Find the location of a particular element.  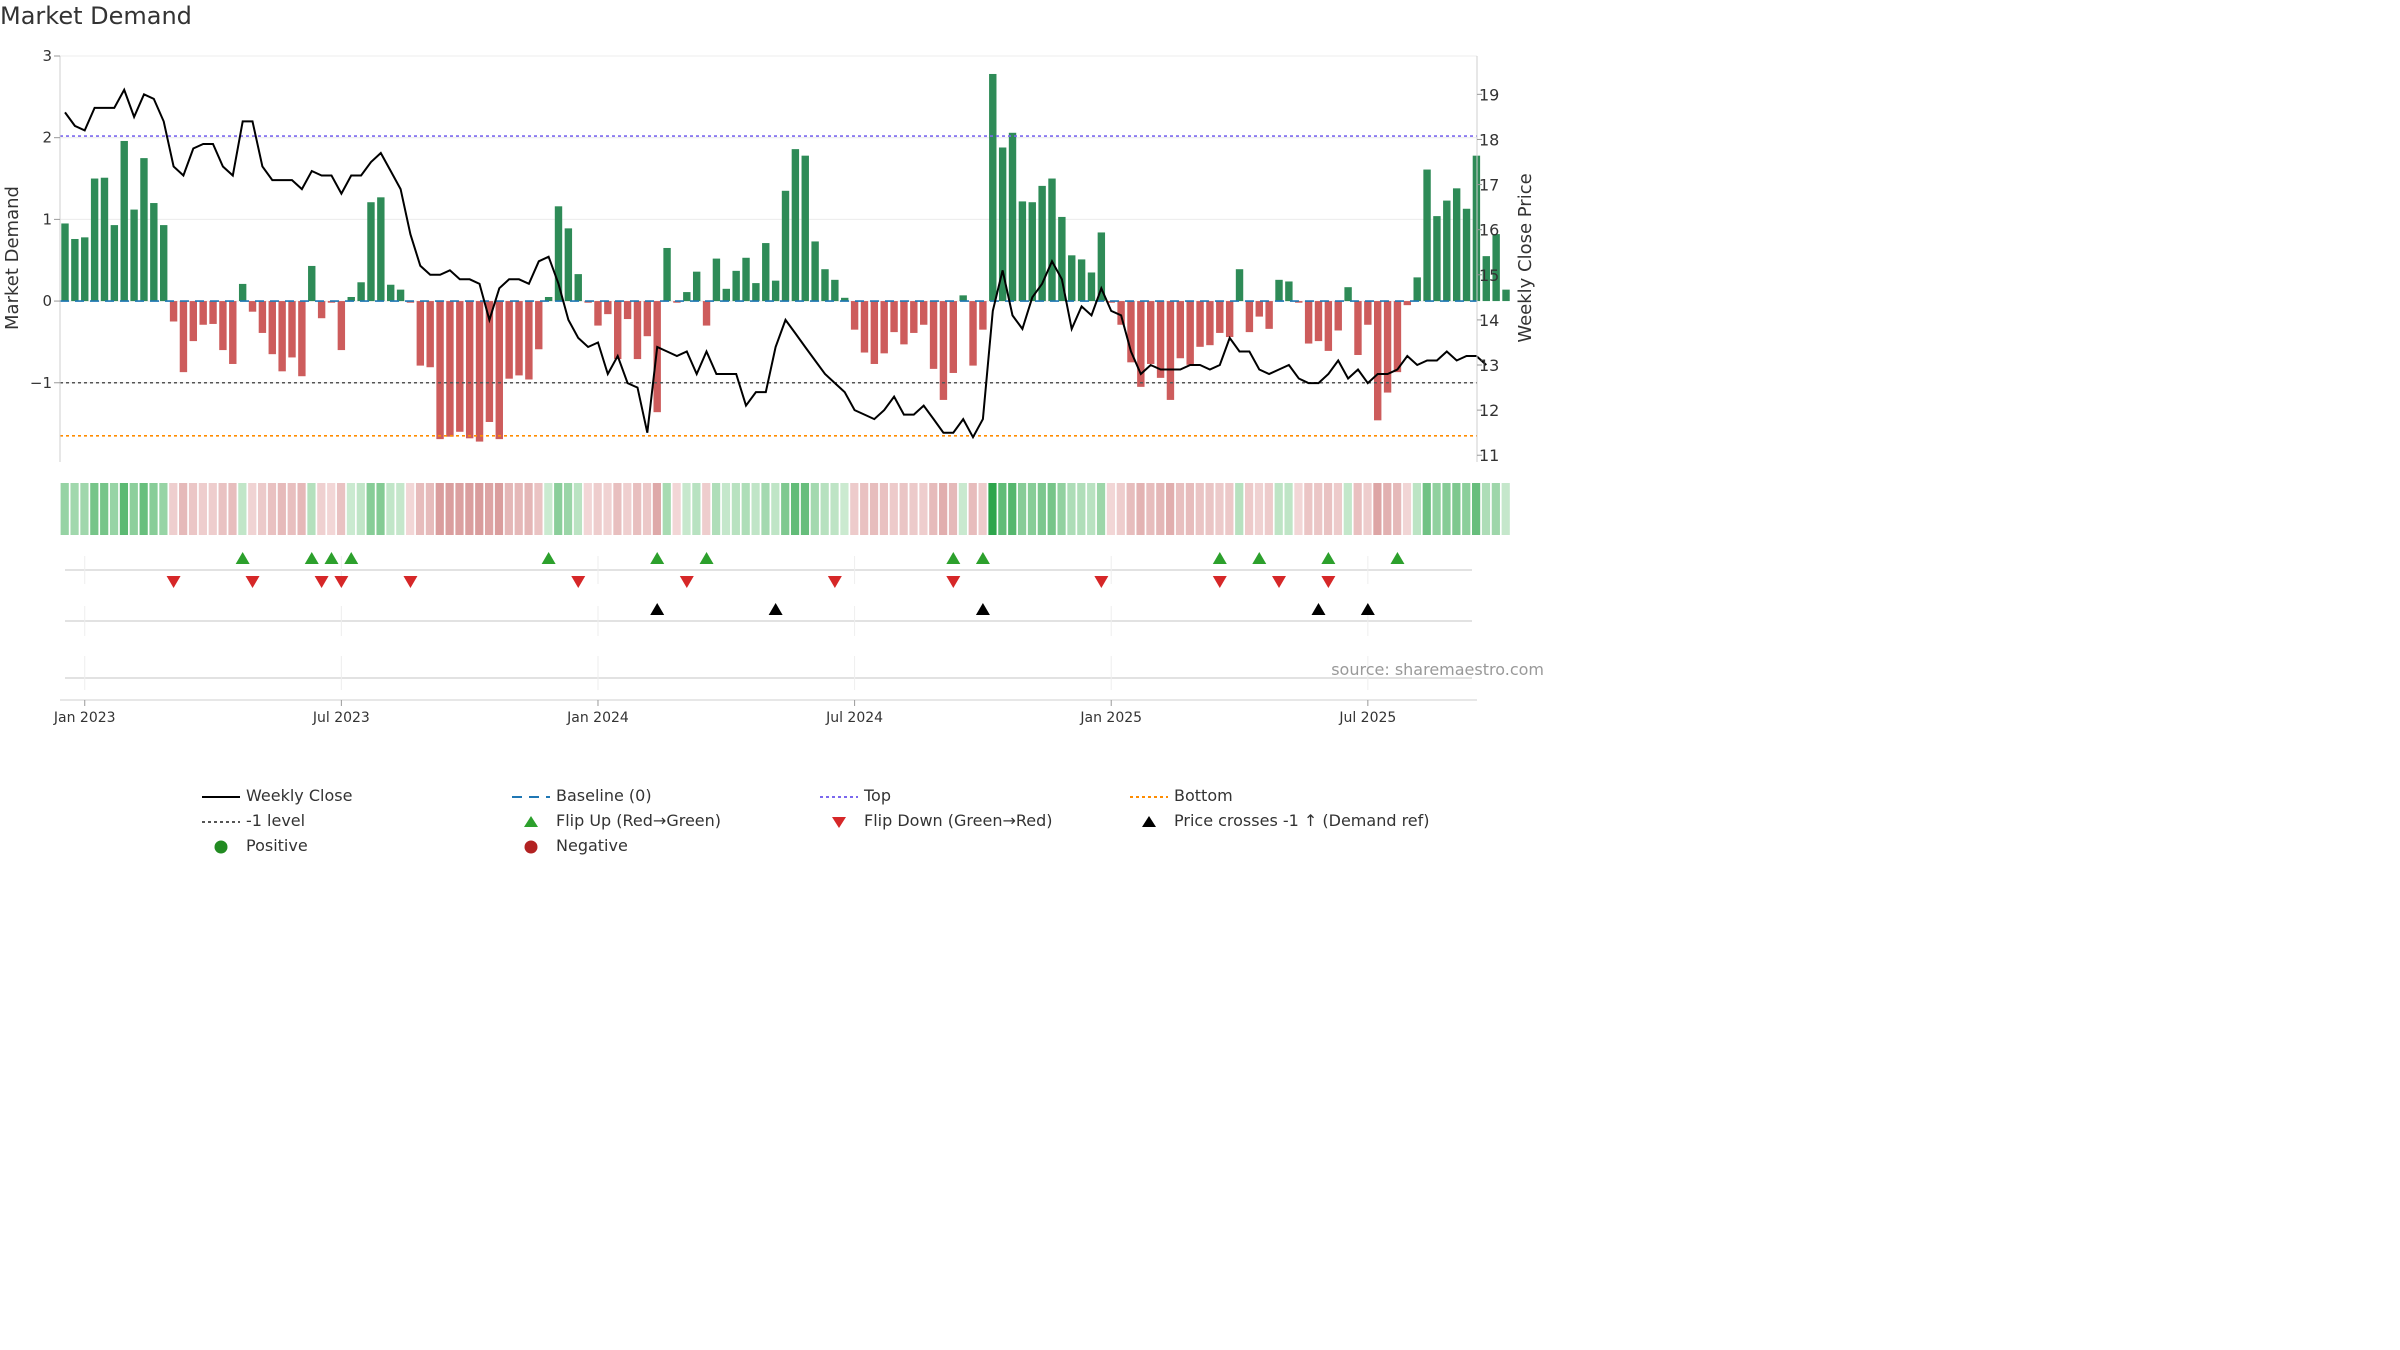

legend-item: Flip Down (Green→Red) is located at coordinates (935, 820).